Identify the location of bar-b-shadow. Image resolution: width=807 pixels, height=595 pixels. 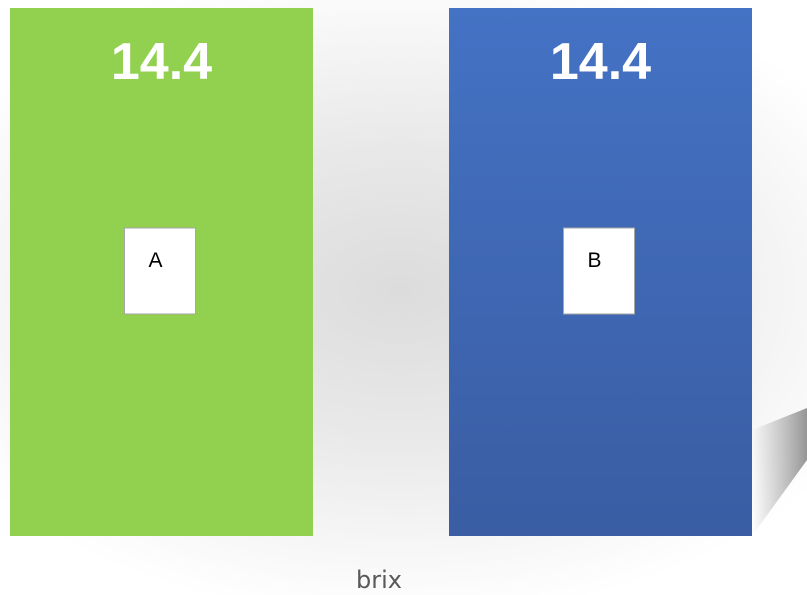
(779, 472).